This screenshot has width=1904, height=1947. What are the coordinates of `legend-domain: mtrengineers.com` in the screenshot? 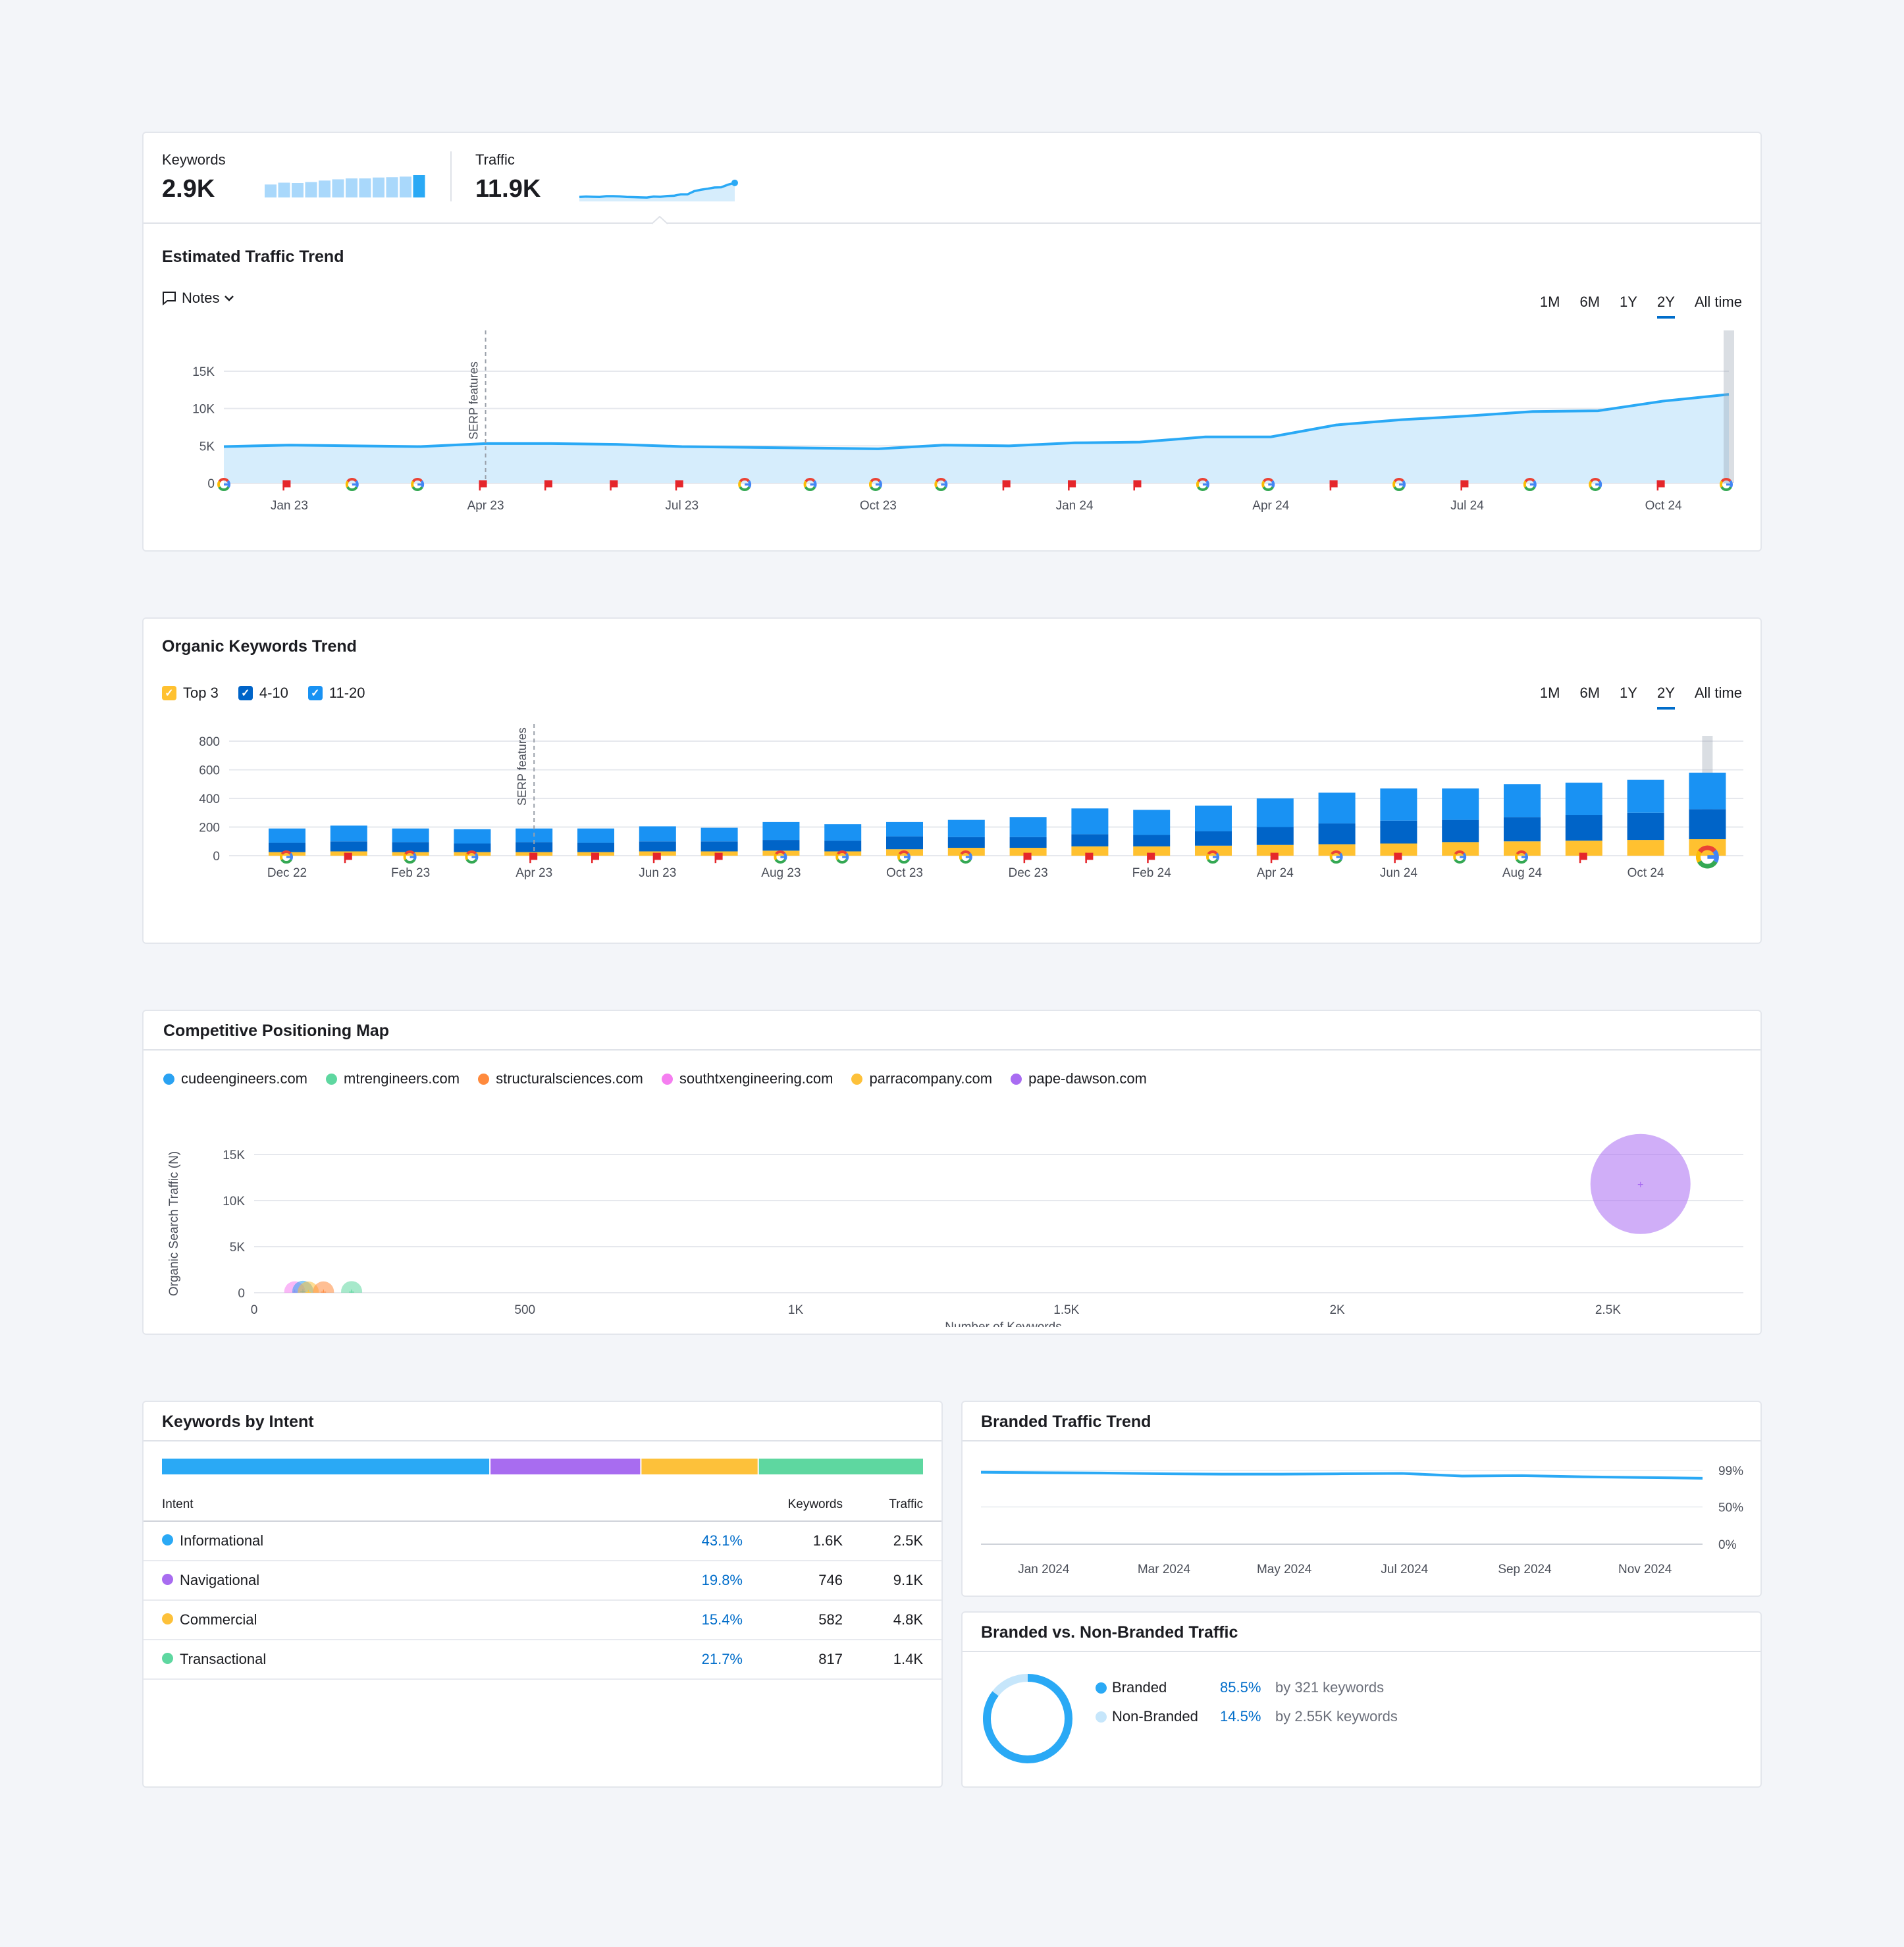 It's located at (393, 1078).